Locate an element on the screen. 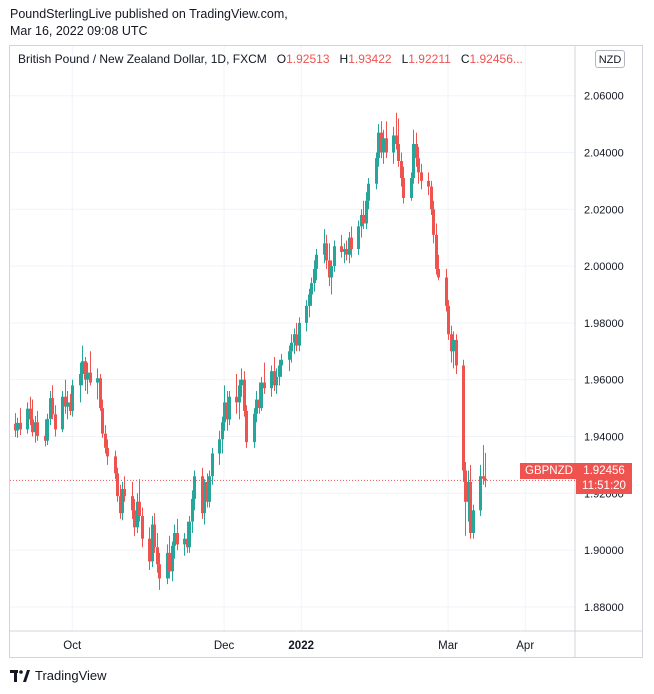 The width and height of the screenshot is (654, 694). open-value: 1.92513 is located at coordinates (308, 59).